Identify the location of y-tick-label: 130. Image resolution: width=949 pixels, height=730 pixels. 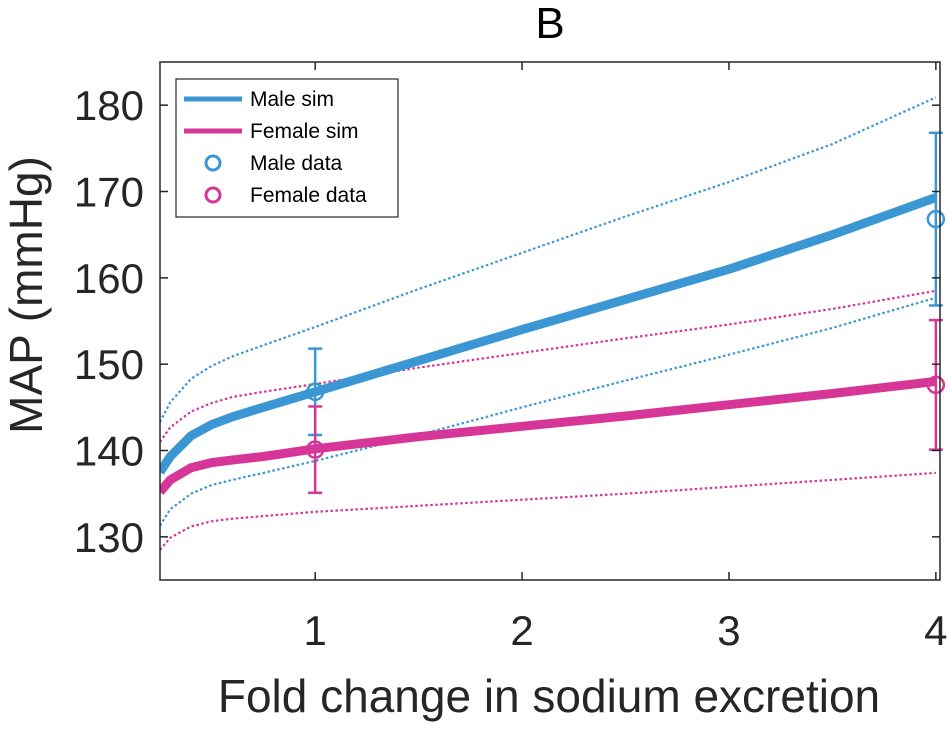
(109, 537).